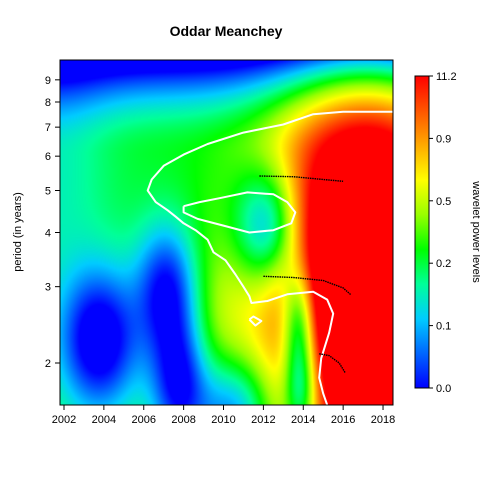  What do you see at coordinates (226, 31) in the screenshot?
I see `chart-title: Oddar Meanchey` at bounding box center [226, 31].